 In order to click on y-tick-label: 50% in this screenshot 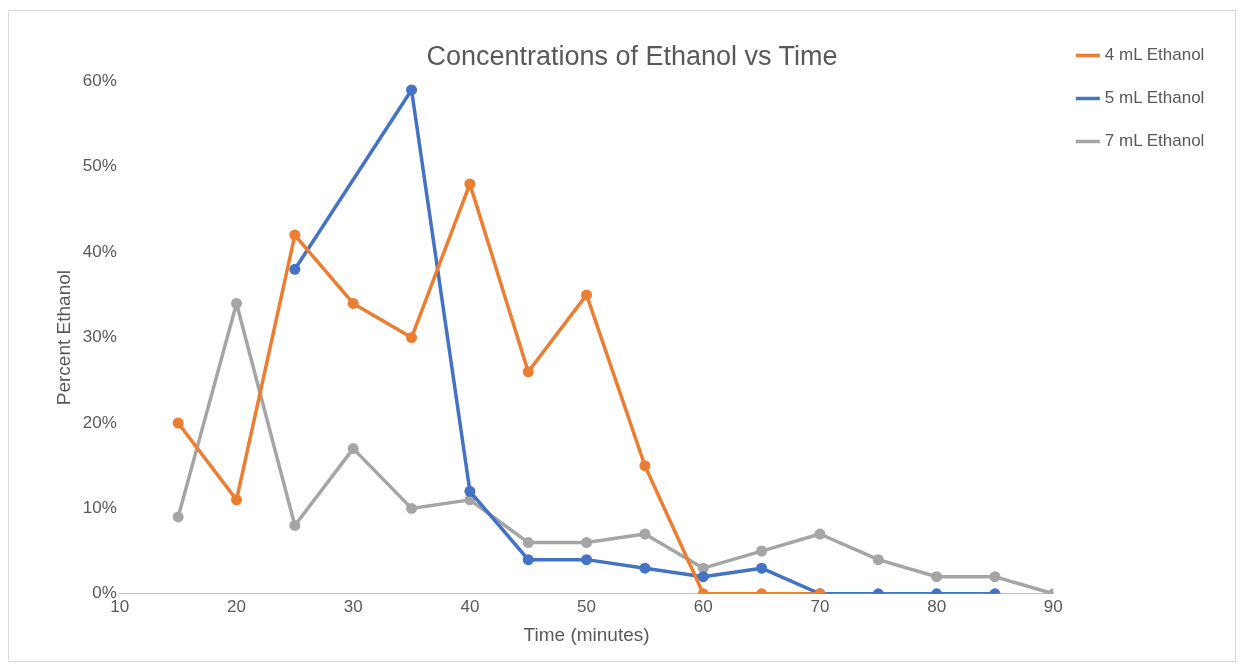, I will do `click(99, 166)`.